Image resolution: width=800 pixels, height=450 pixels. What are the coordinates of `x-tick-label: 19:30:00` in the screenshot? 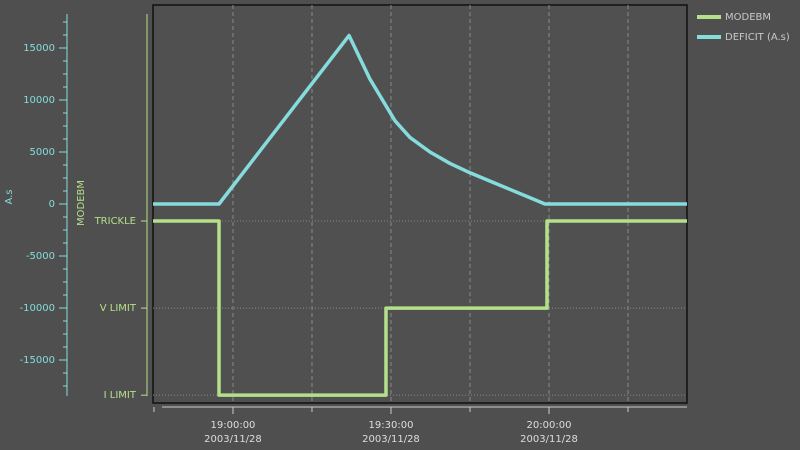 It's located at (391, 425).